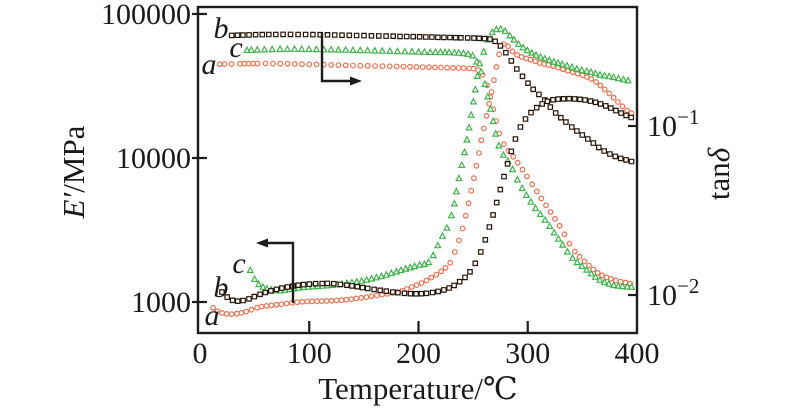 The width and height of the screenshot is (800, 418). I want to click on curve-label-tan-delta-b: b, so click(221, 287).